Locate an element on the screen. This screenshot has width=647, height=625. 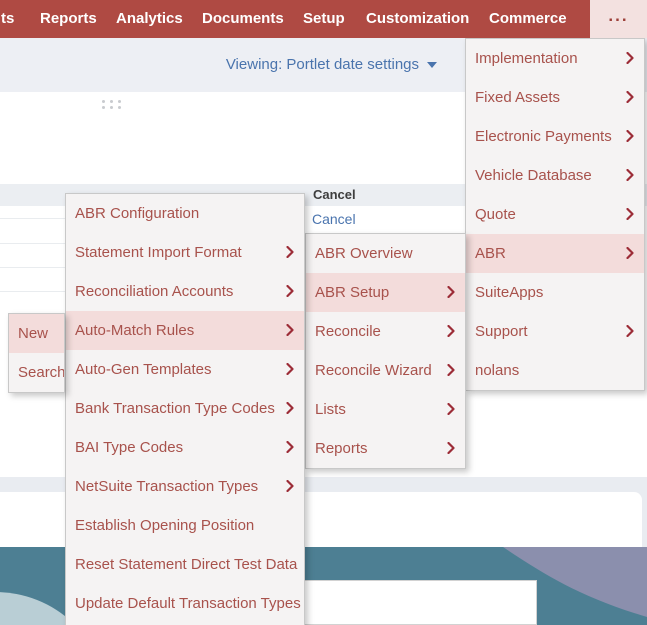
menu-item-statement-import-format: Statement Import Format is located at coordinates (185, 252).